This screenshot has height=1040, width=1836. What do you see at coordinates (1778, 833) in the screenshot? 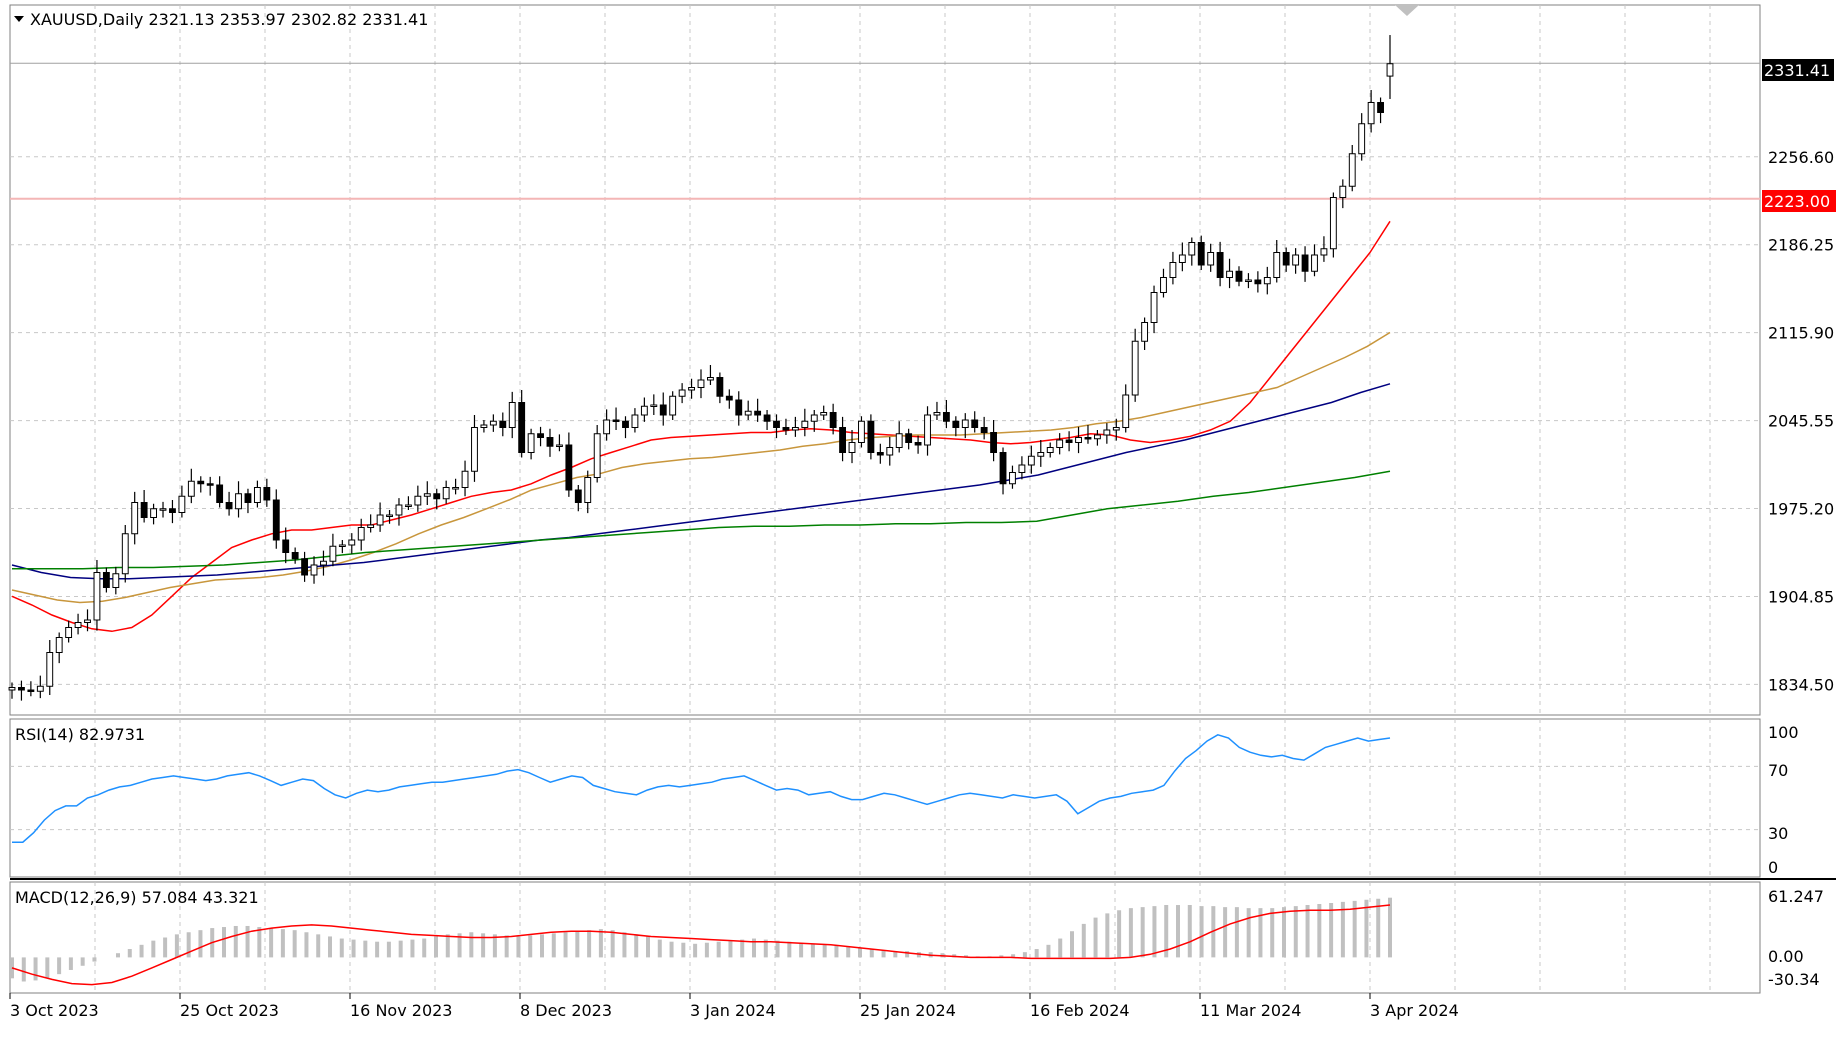
I see `rsi-level-30: 30` at bounding box center [1778, 833].